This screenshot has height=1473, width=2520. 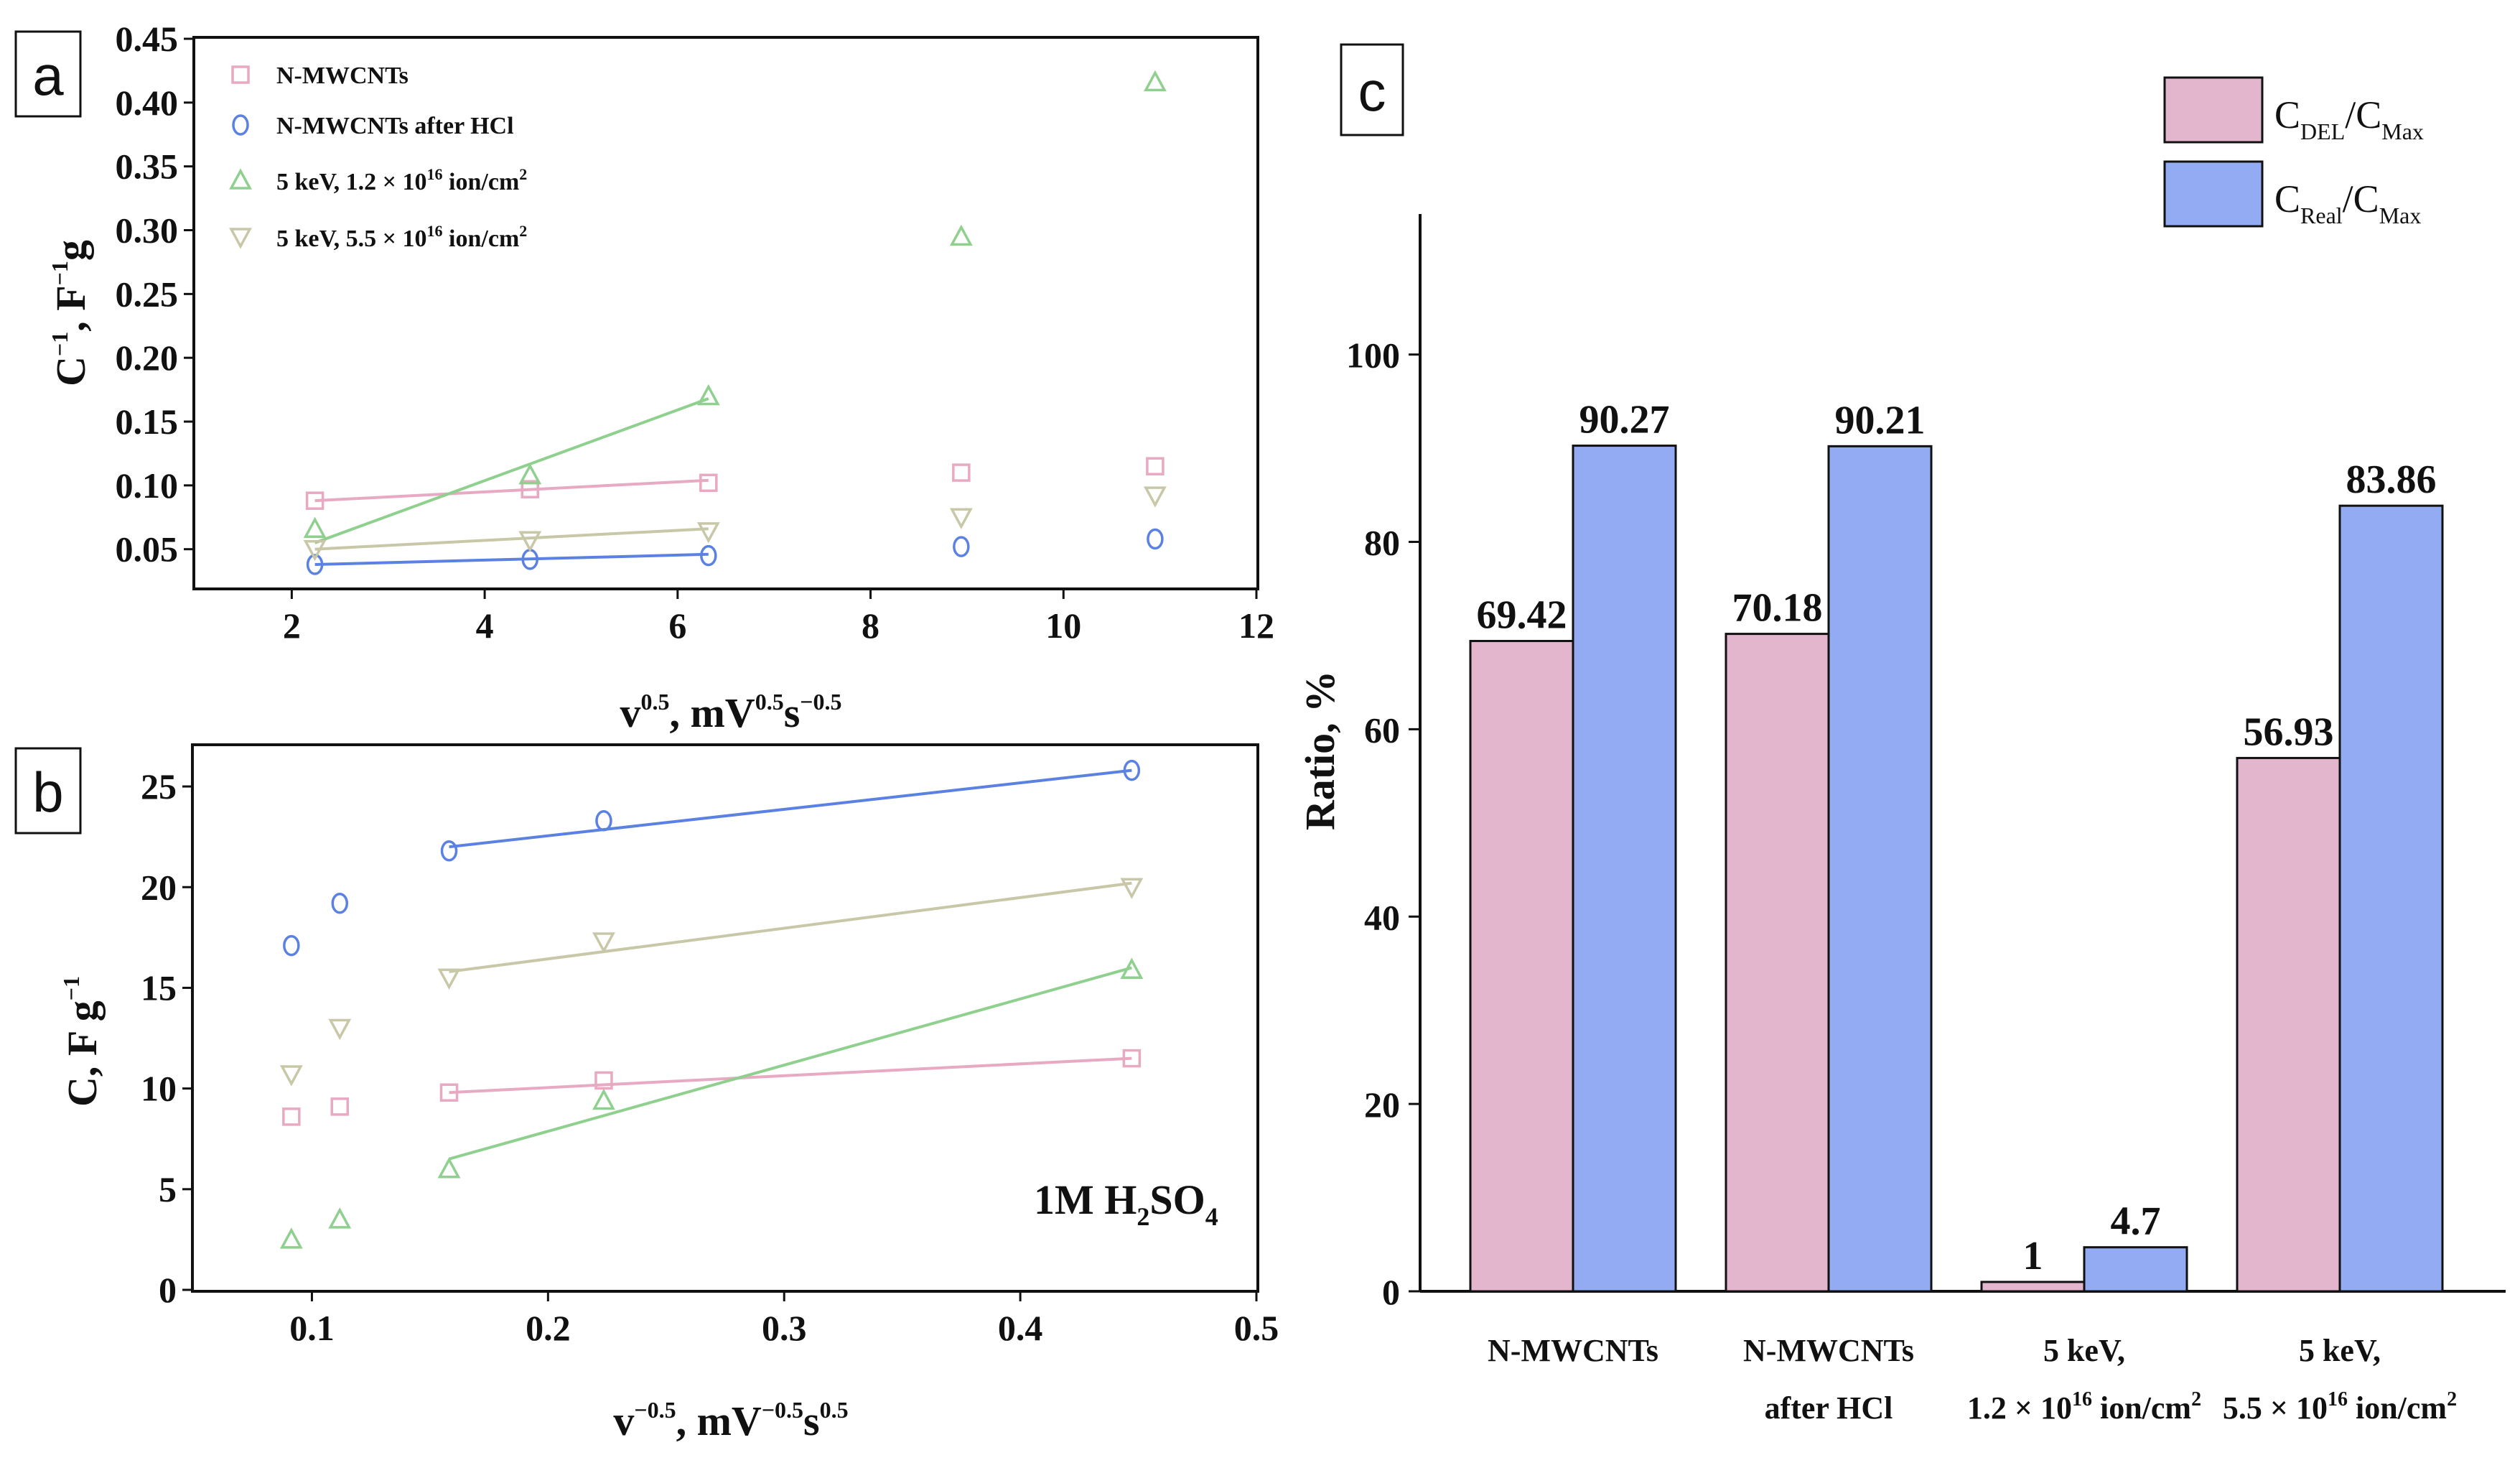 I want to click on legend-label-ion12: 5 keV, 1.2 × 1016 ion/cm2, so click(x=401, y=180).